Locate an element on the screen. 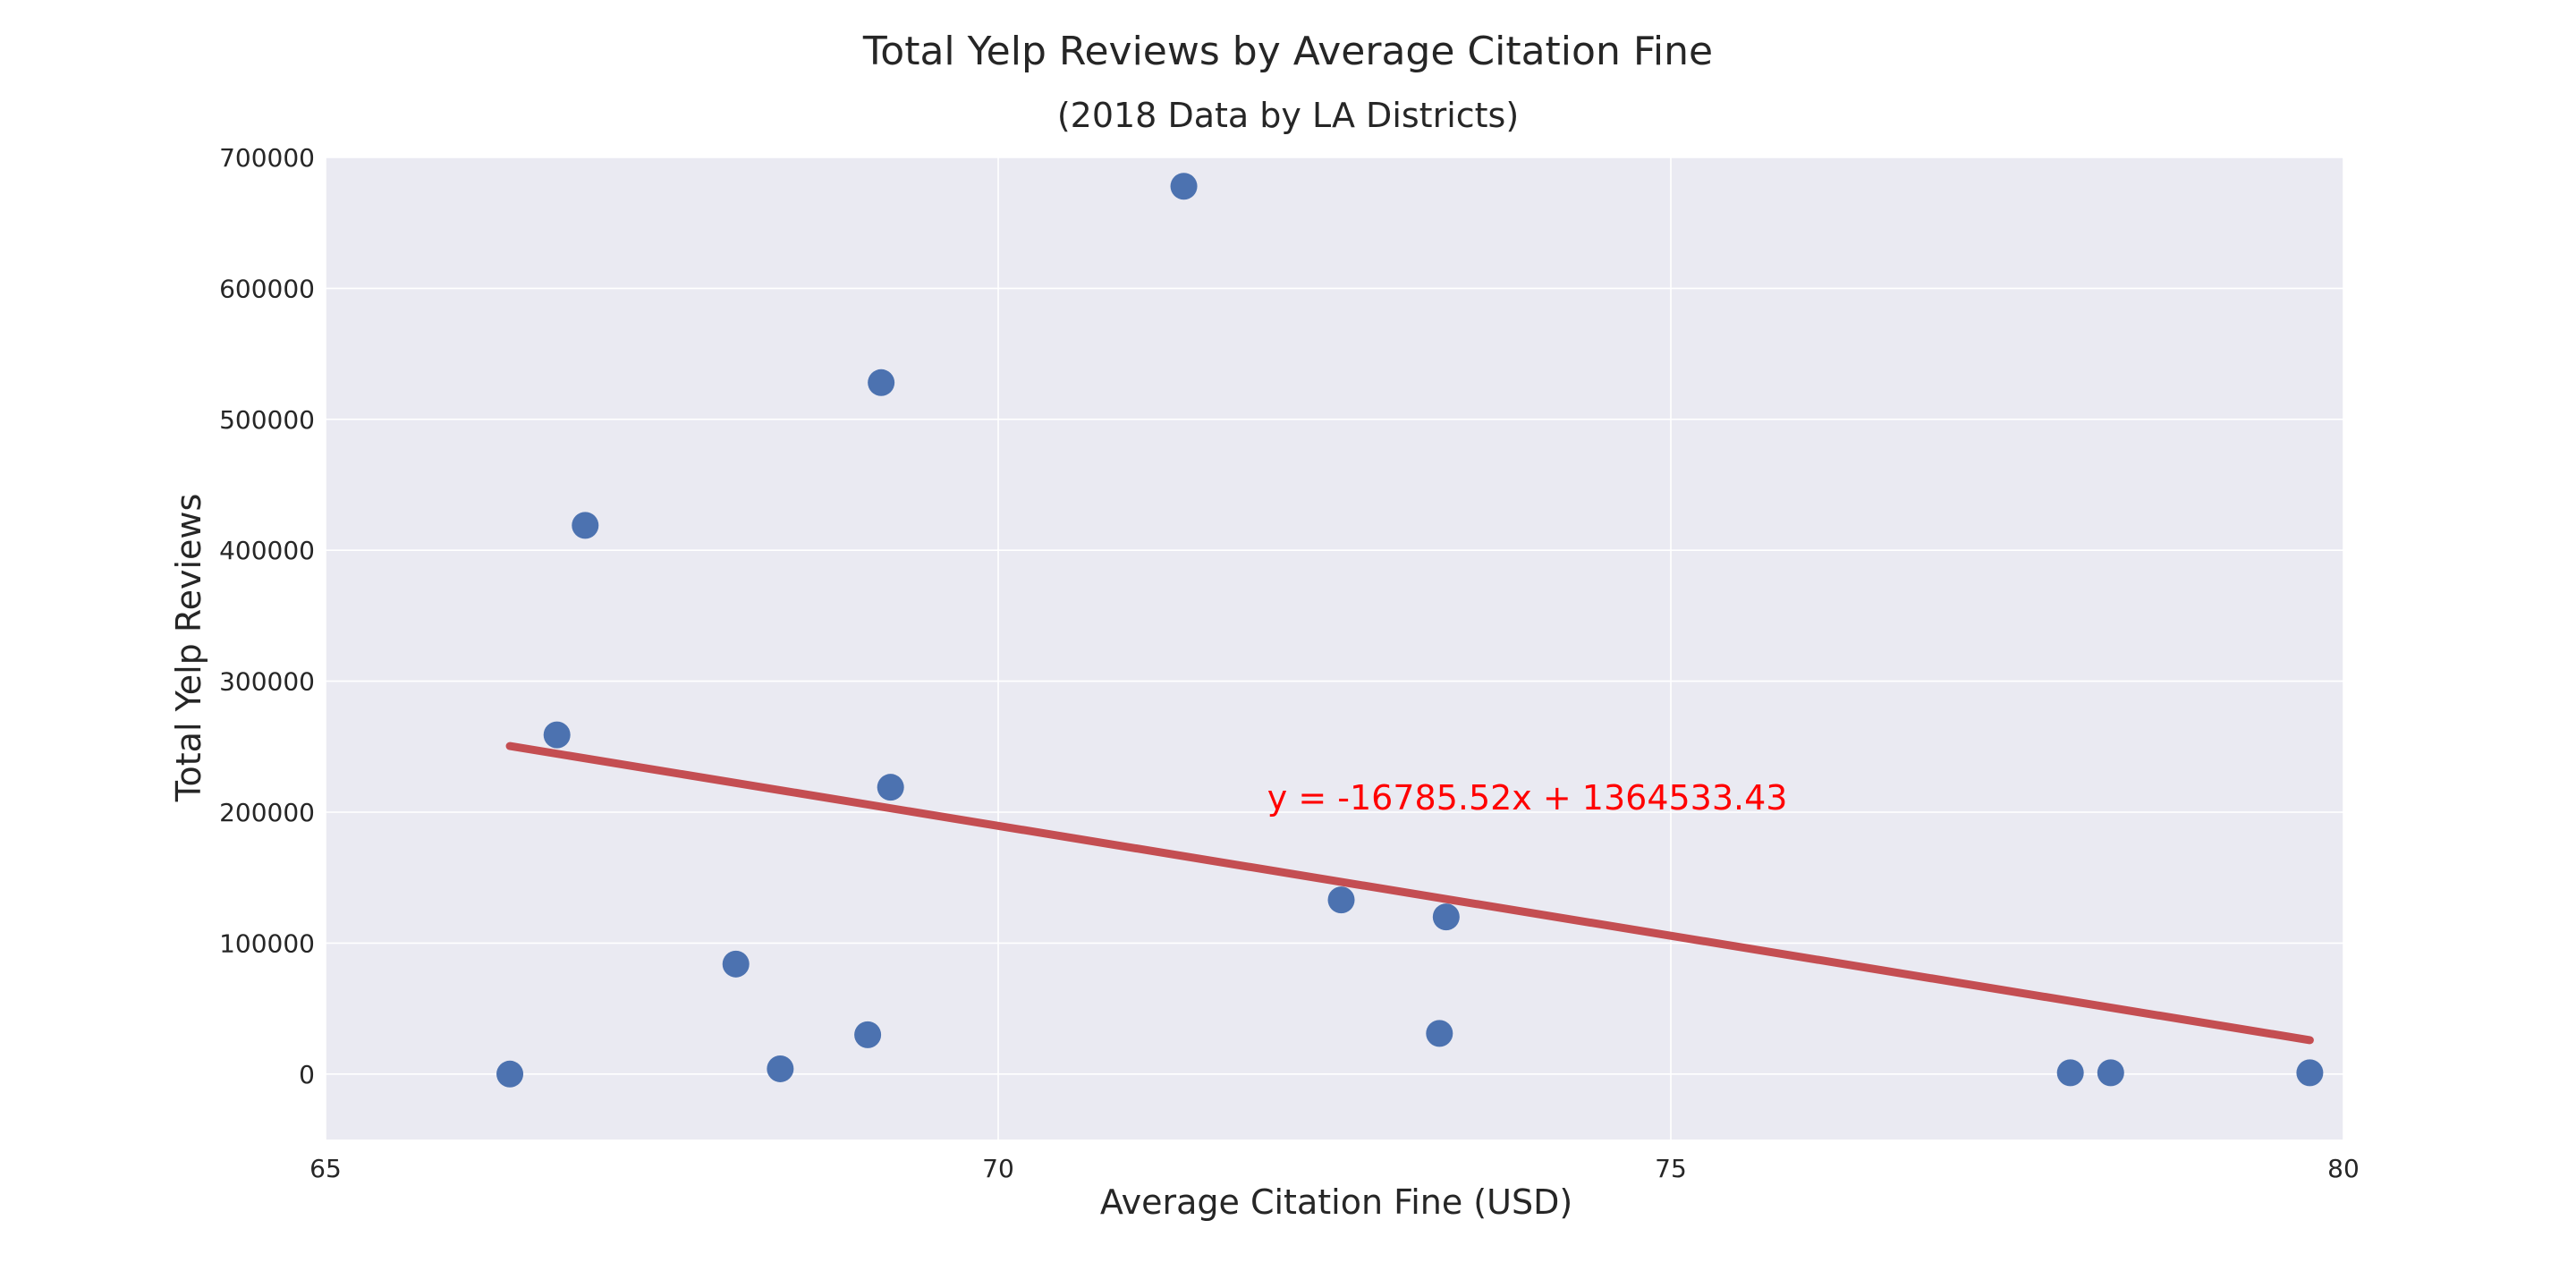 Image resolution: width=2576 pixels, height=1288 pixels. y-tick-label: 100000 is located at coordinates (267, 943).